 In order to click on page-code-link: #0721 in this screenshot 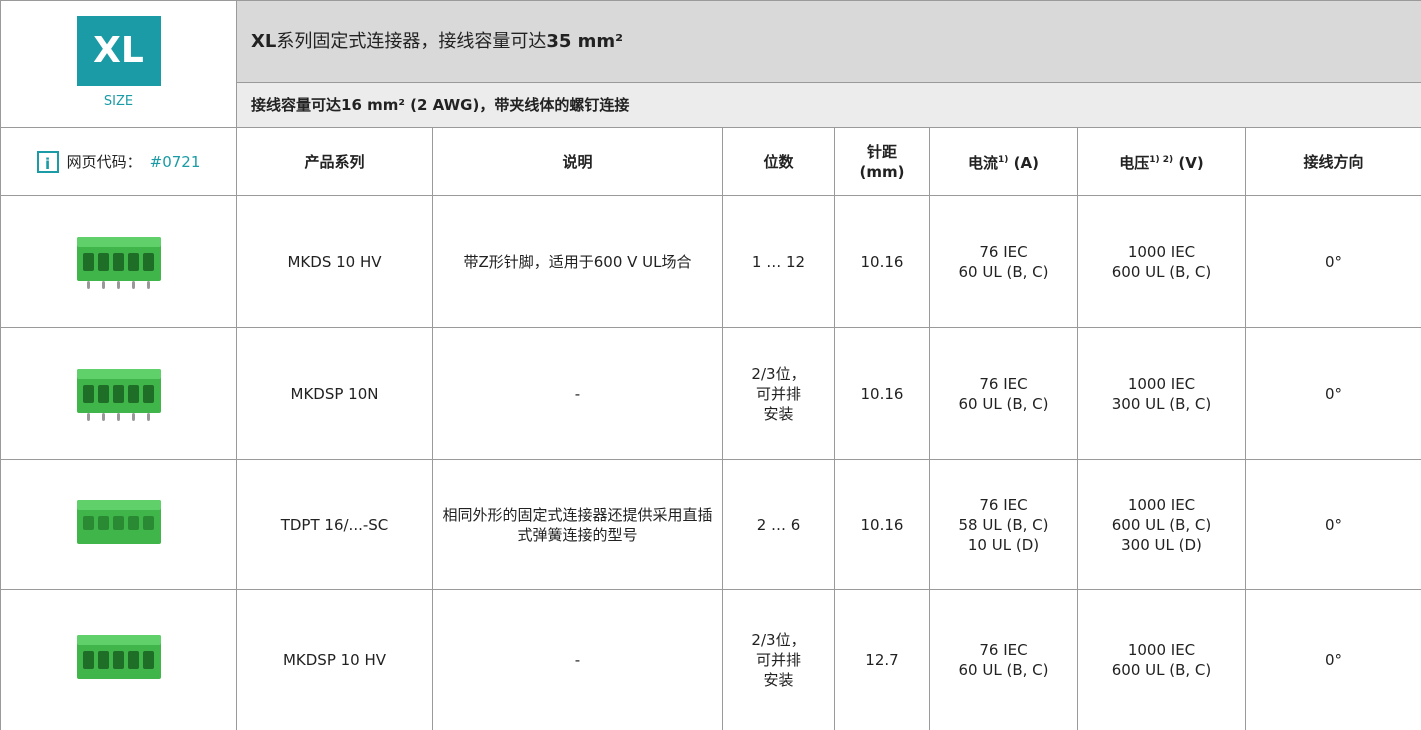, I will do `click(175, 162)`.